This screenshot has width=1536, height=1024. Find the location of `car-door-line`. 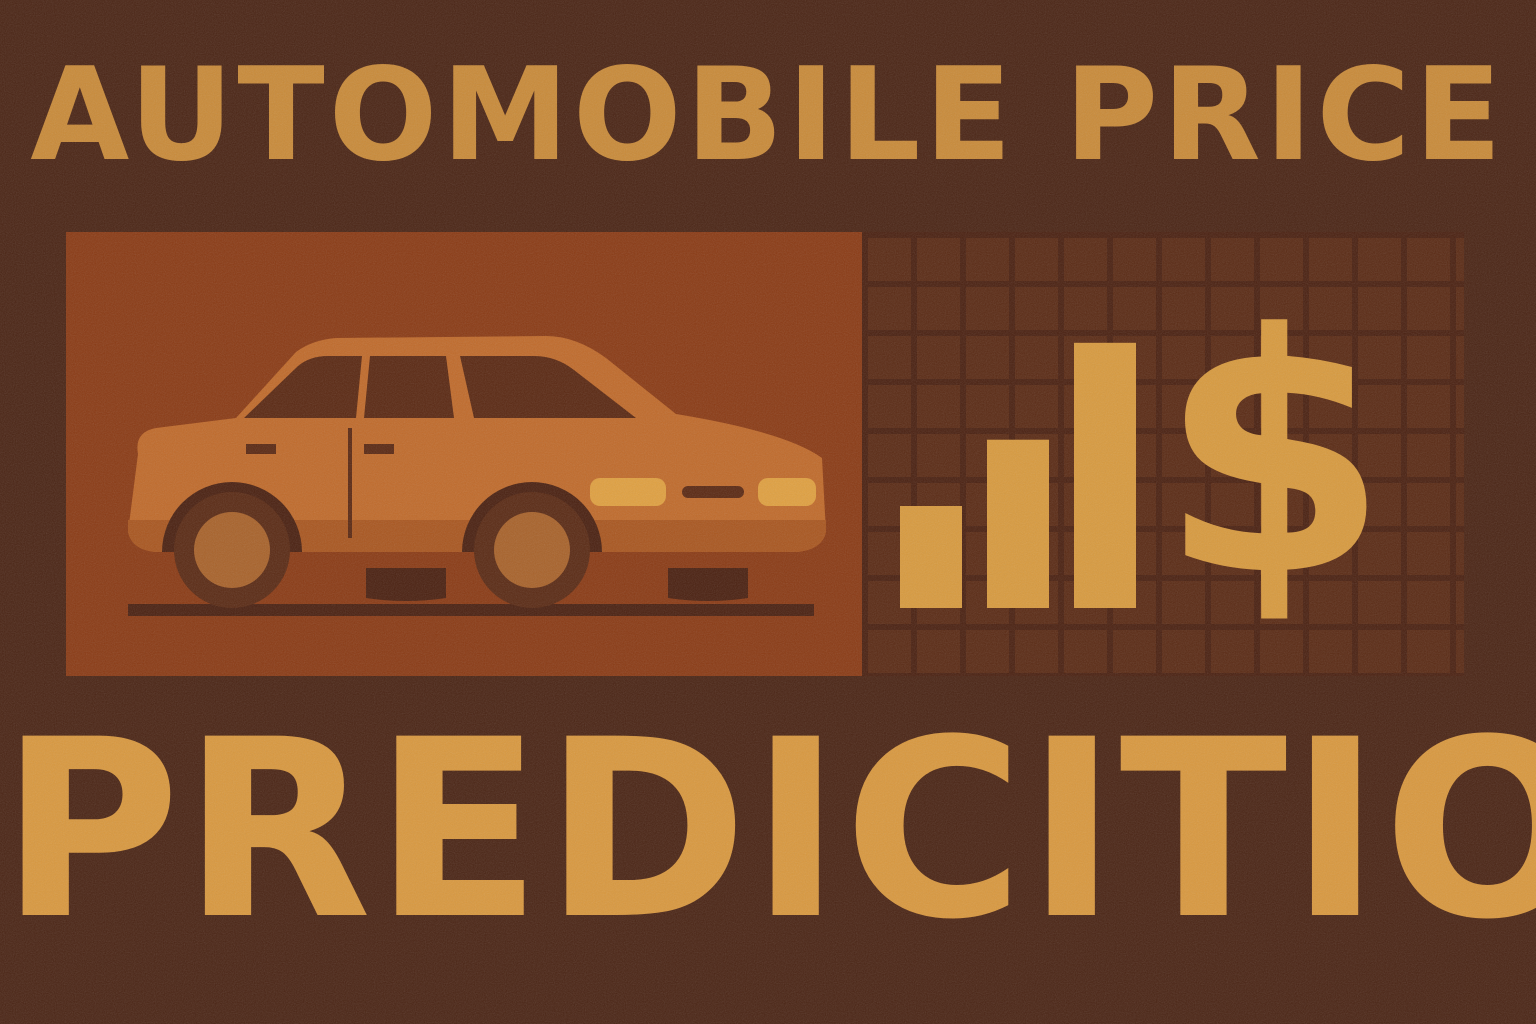

car-door-line is located at coordinates (350, 483).